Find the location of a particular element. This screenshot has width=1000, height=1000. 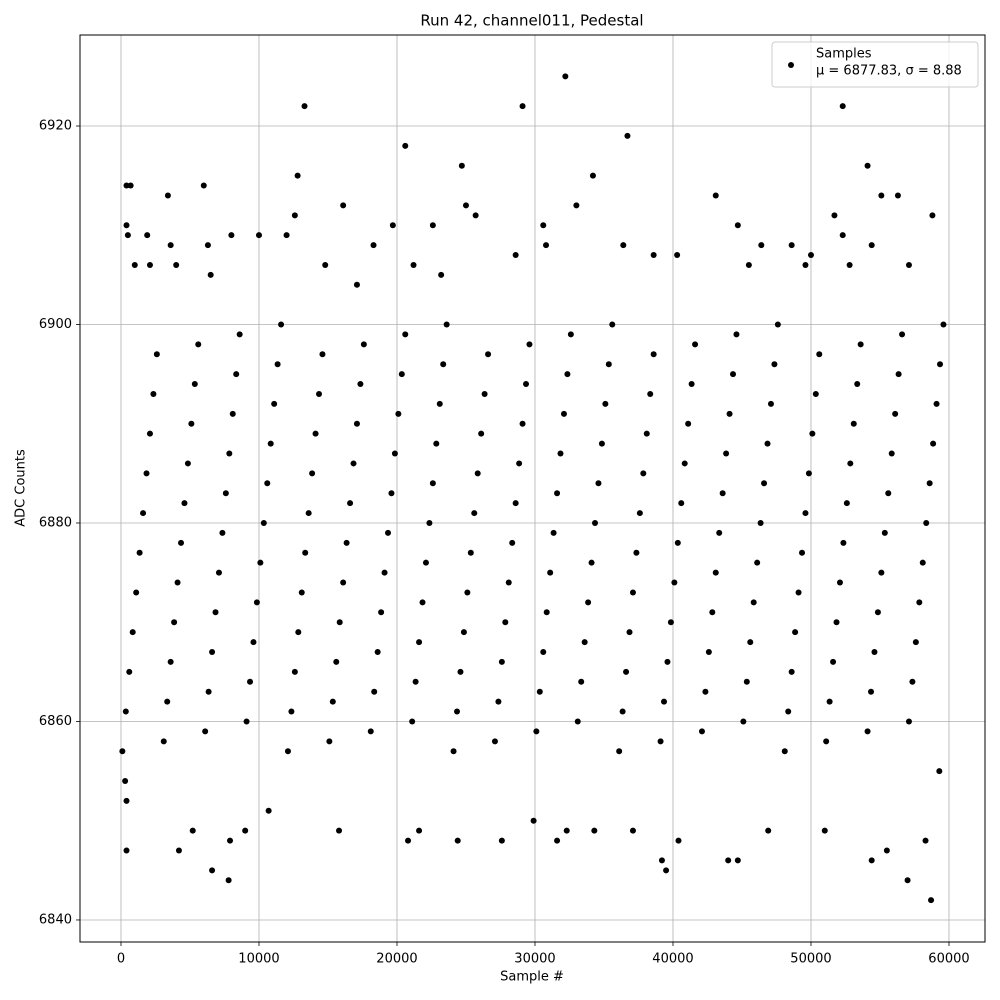

y-tick-label: 6840 is located at coordinates (55, 919).